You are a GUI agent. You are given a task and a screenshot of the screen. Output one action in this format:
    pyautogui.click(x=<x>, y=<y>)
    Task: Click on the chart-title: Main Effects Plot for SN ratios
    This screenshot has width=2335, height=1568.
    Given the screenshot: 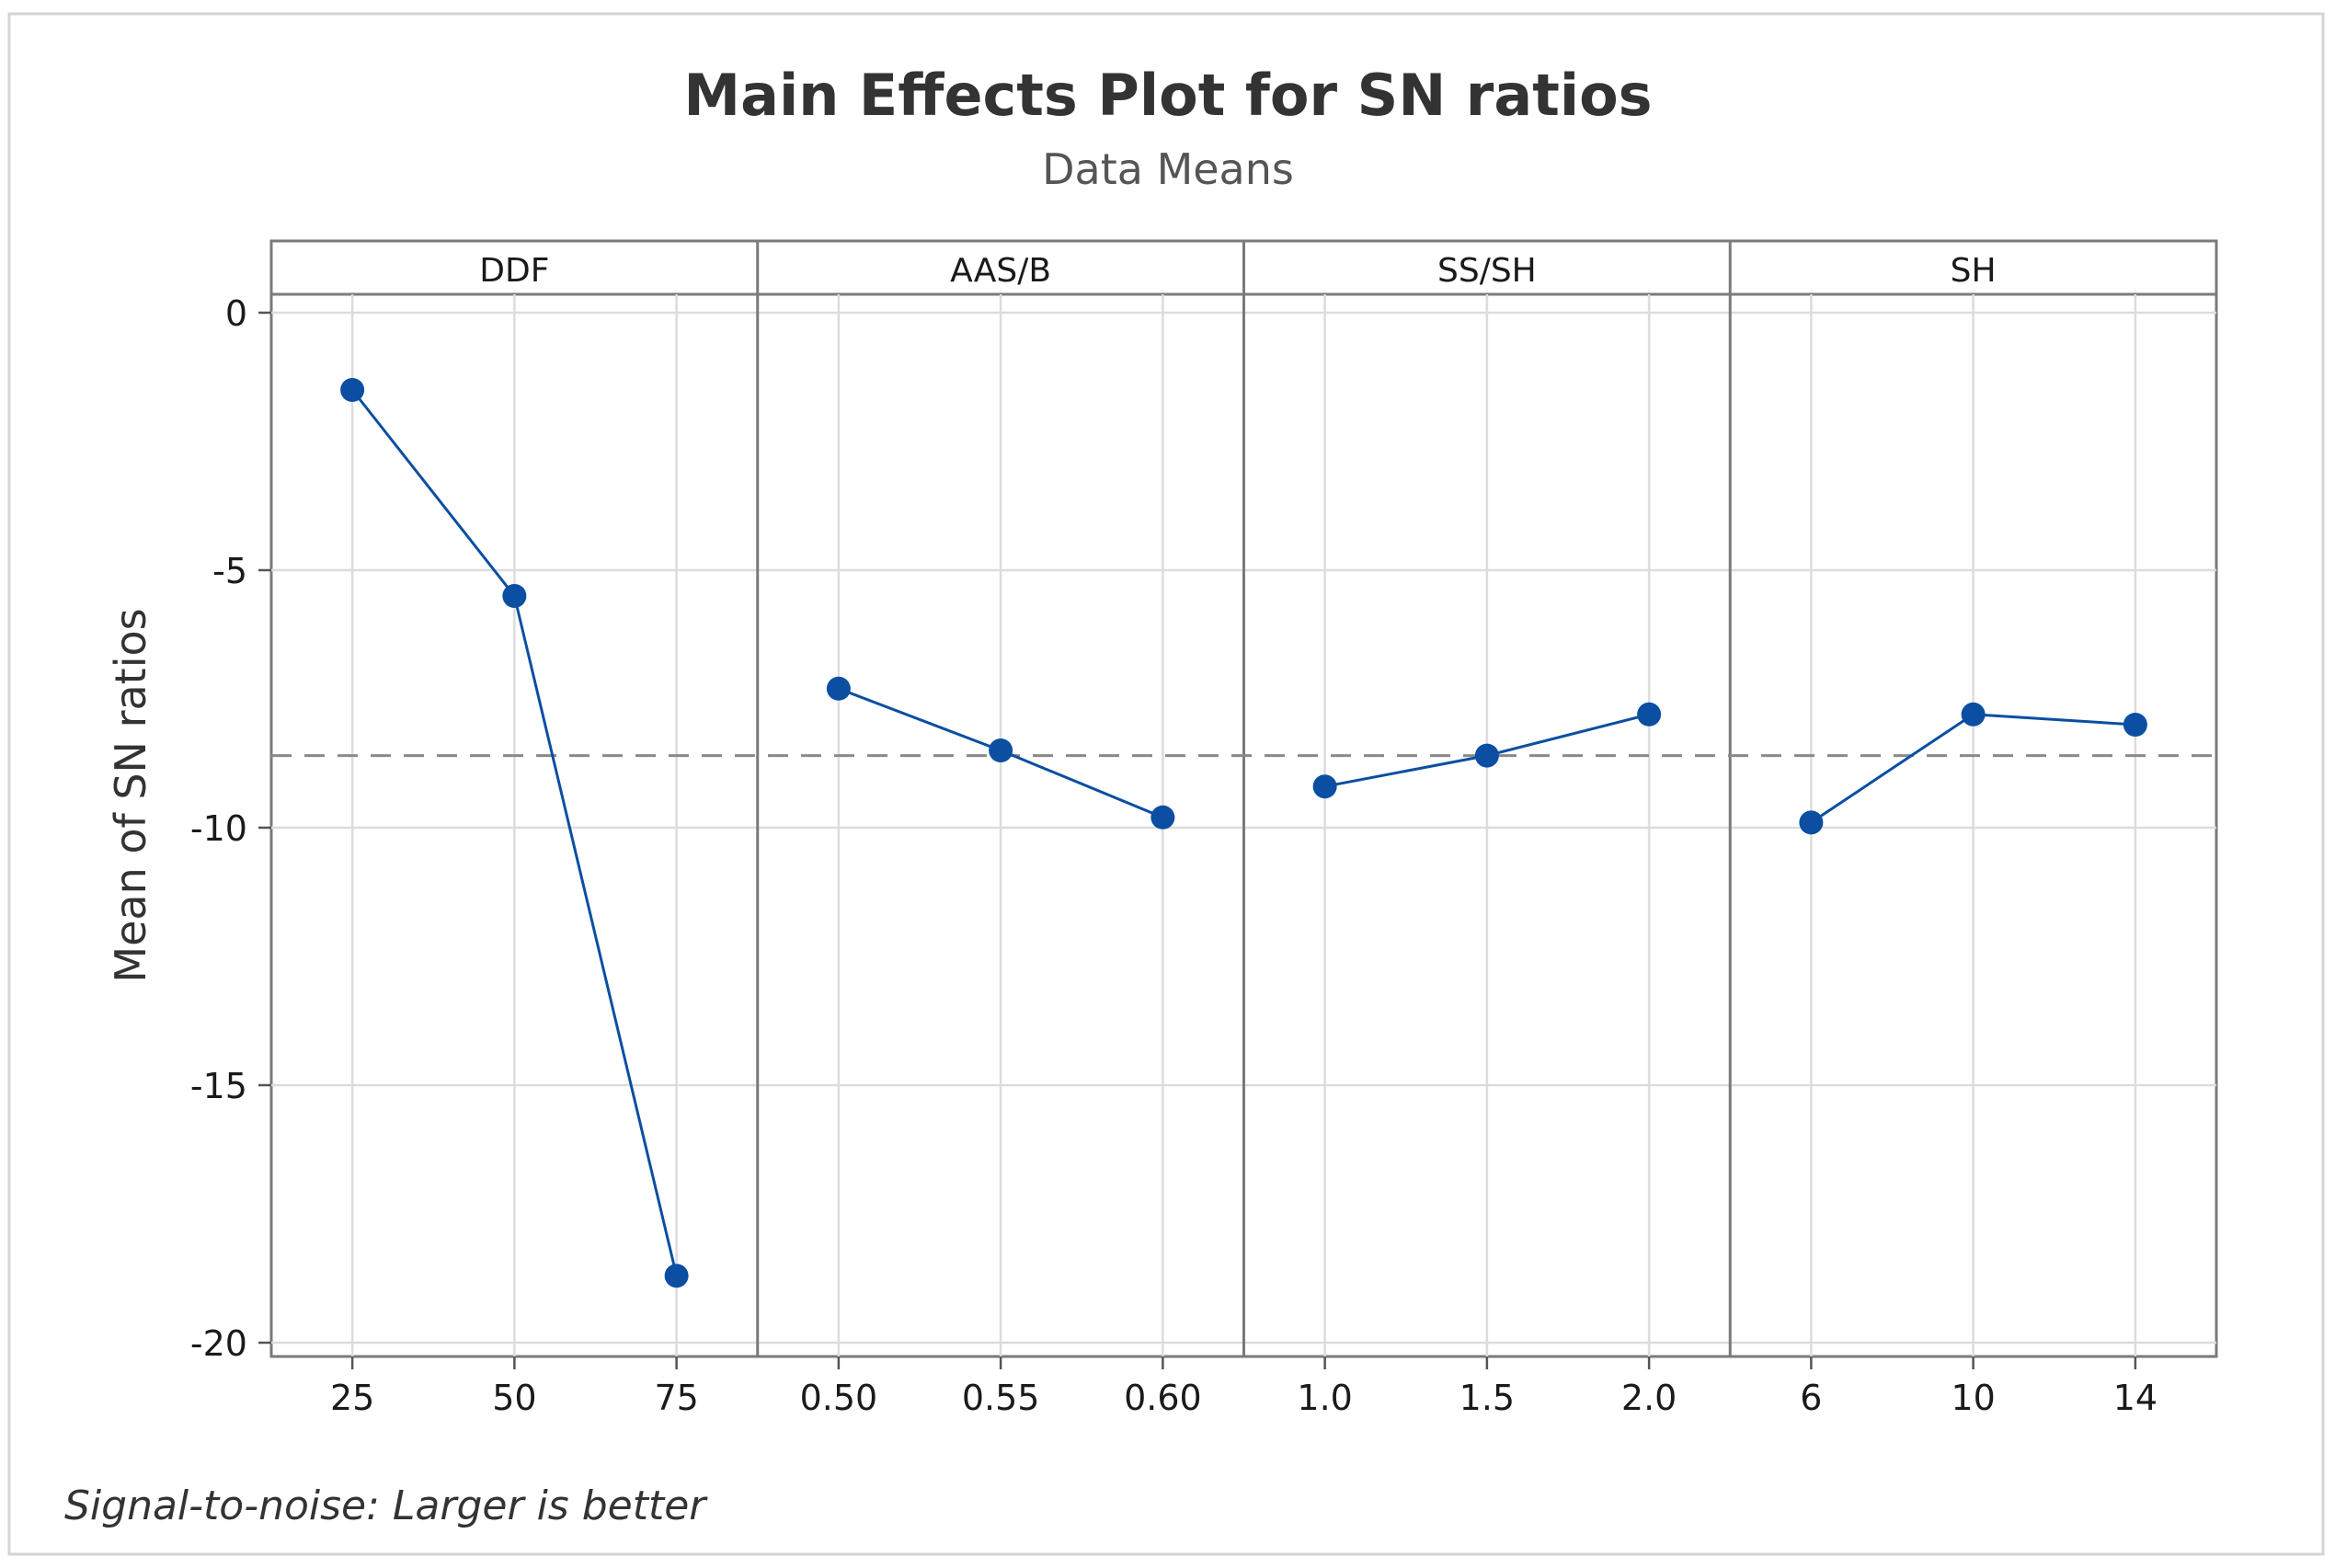 What is the action you would take?
    pyautogui.click(x=1167, y=95)
    